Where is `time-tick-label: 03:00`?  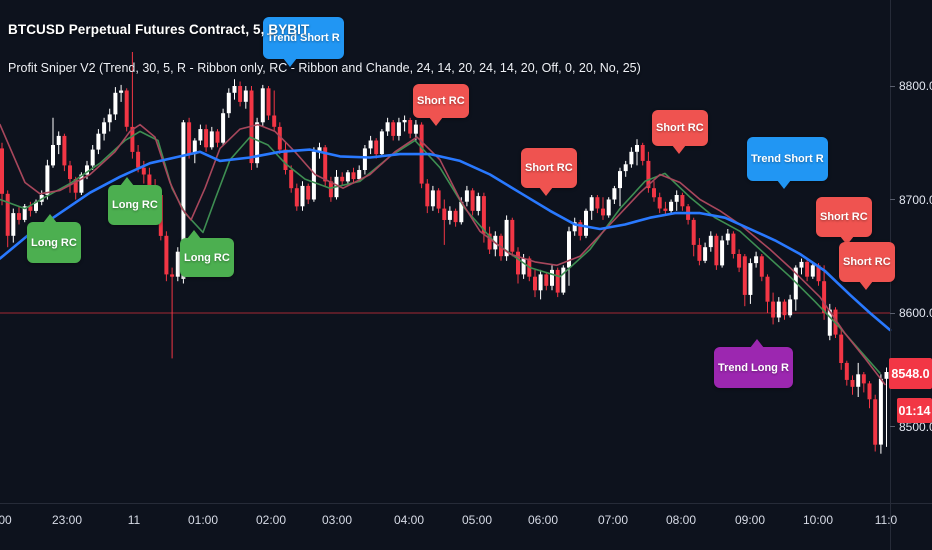
time-tick-label: 03:00 is located at coordinates (337, 520).